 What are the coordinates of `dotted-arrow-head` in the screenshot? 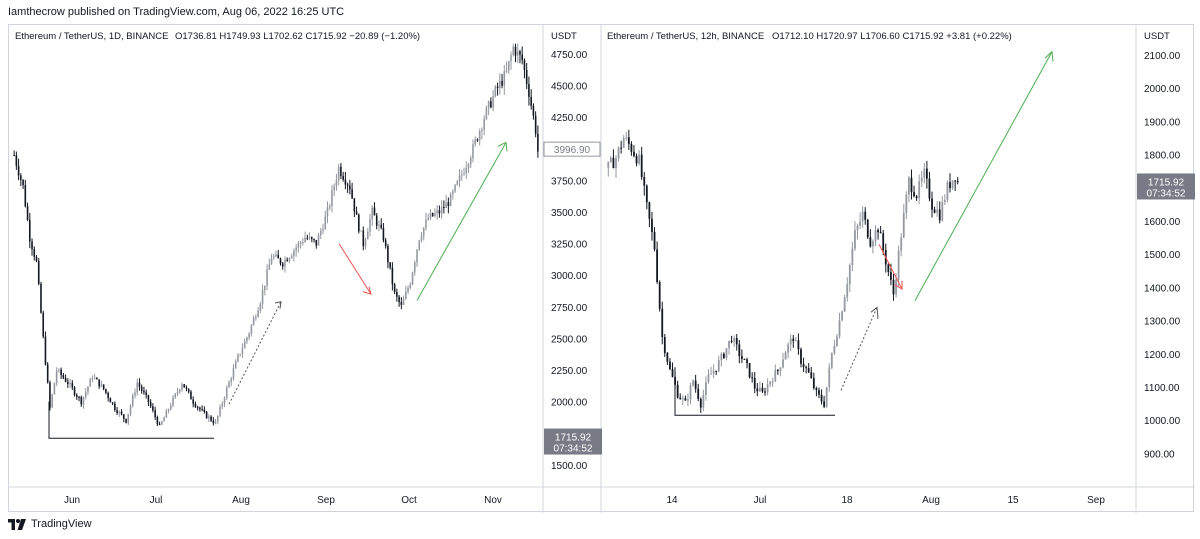 It's located at (874, 312).